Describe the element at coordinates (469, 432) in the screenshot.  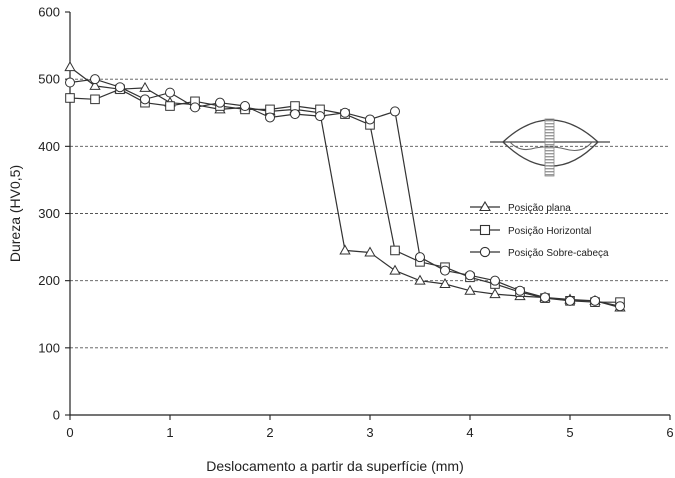
I see `x-tick-label: 4` at that location.